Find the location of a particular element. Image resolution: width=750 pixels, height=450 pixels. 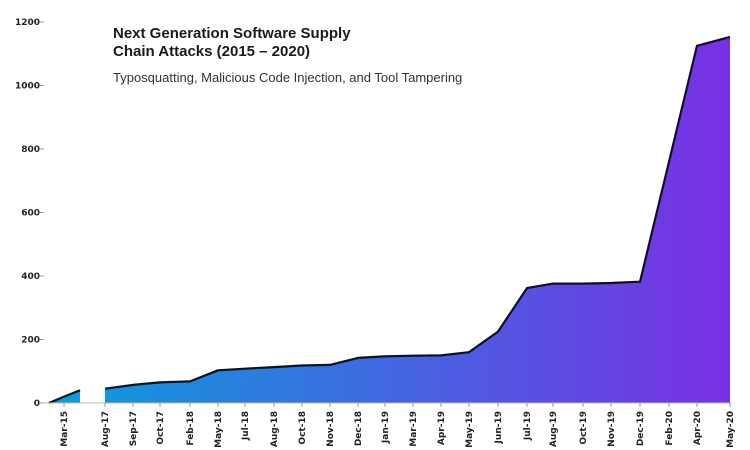

y-axis: 0 200 400 600 800 1000 1200 is located at coordinates (29, 213).